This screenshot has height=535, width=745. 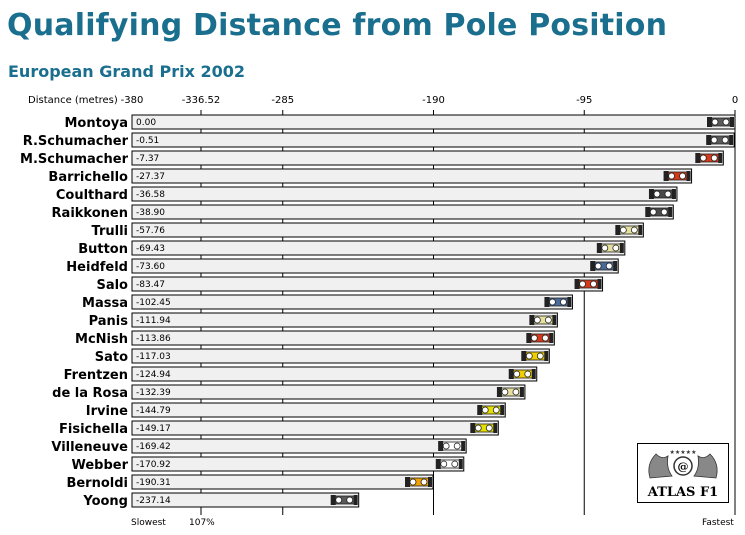 What do you see at coordinates (315, 428) in the screenshot?
I see `bar-fisichella` at bounding box center [315, 428].